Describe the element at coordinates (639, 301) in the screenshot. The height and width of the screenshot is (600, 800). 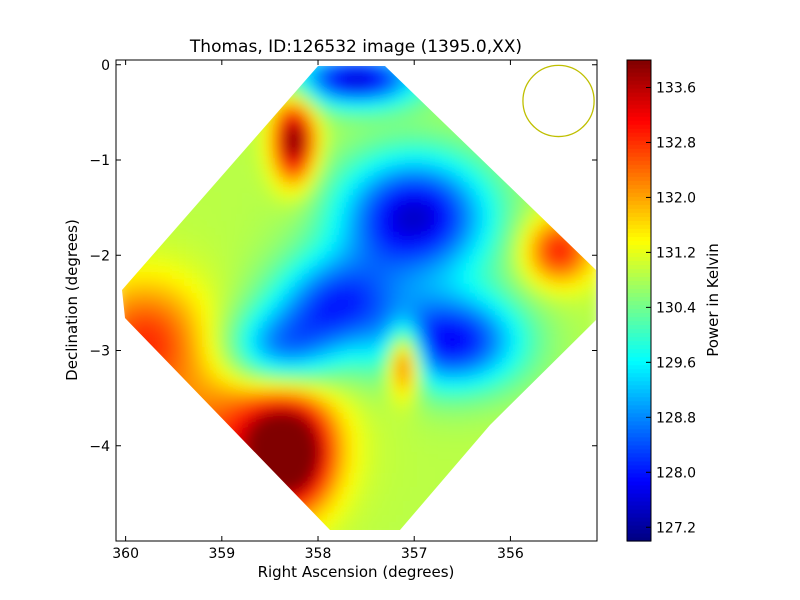
I see `colorbar-gradient` at that location.